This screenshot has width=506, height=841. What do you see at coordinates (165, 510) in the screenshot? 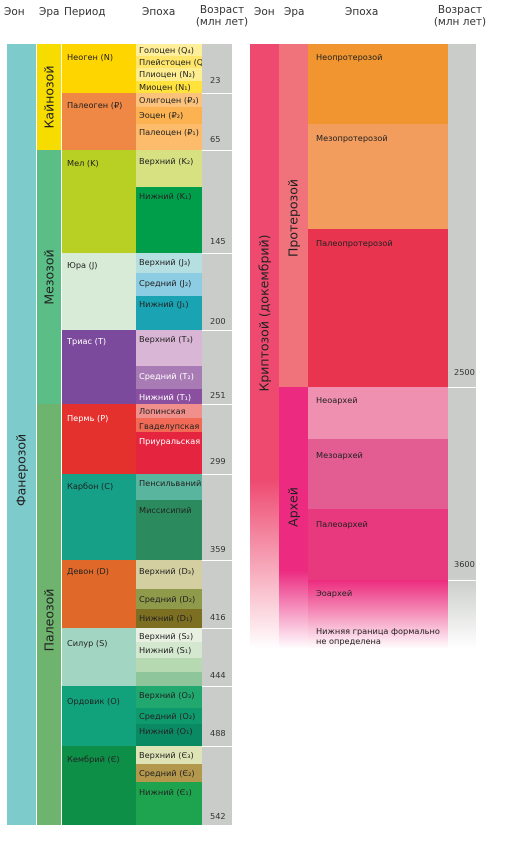
I see `epoch-mississippian-label: Миссисипий` at bounding box center [165, 510].